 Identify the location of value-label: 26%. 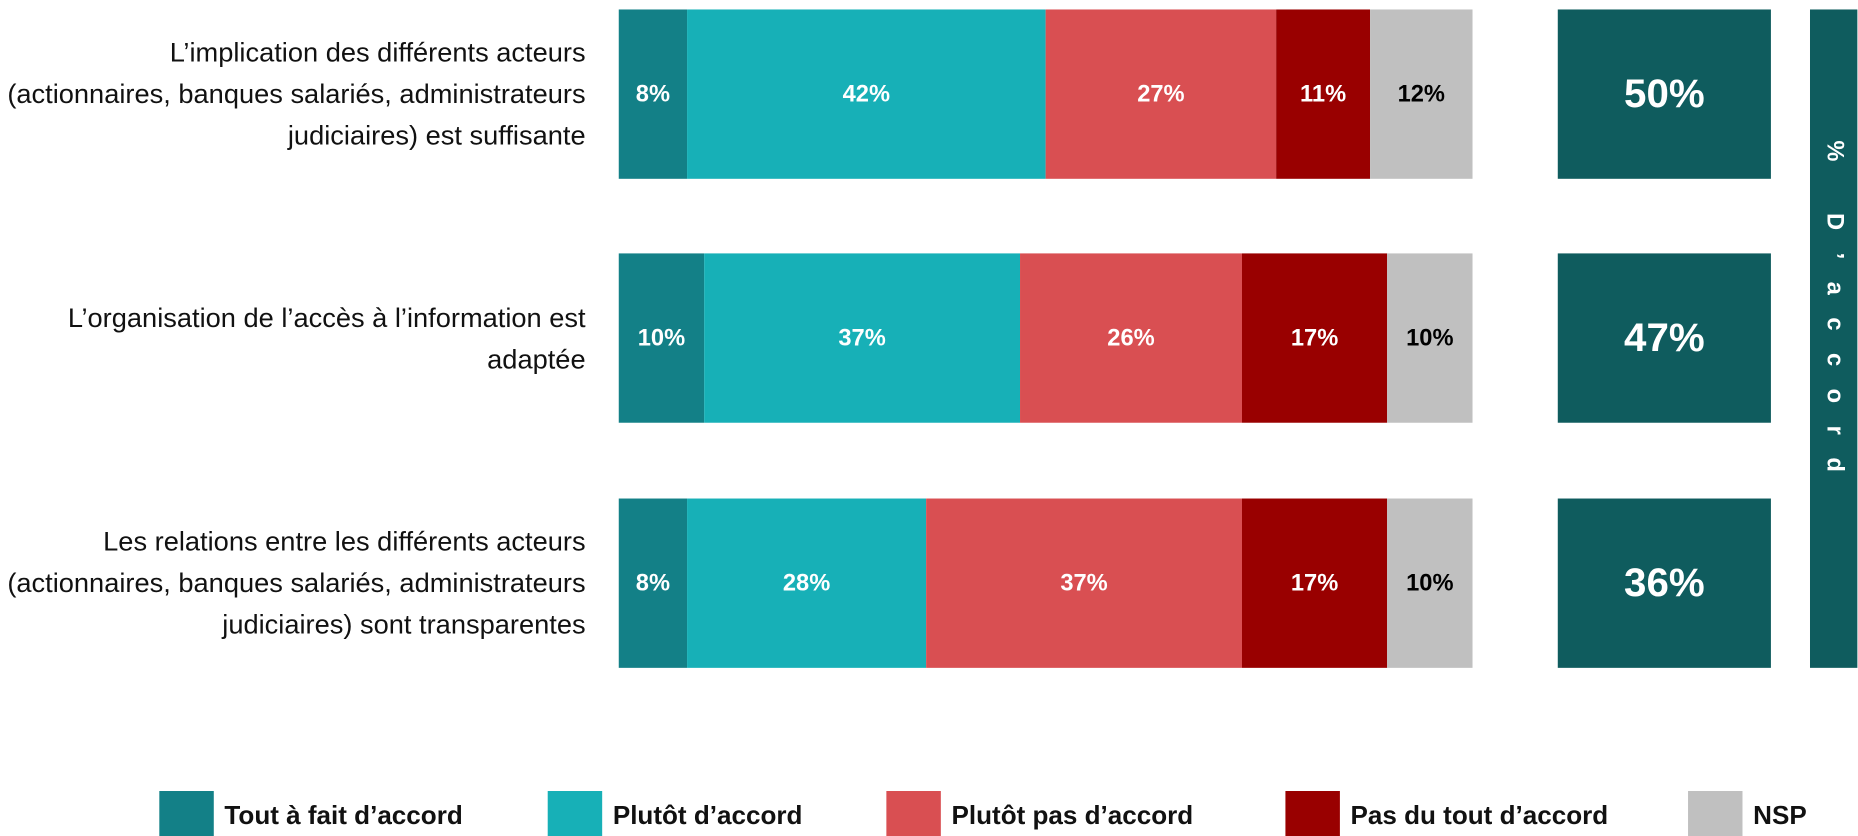
(1130, 339).